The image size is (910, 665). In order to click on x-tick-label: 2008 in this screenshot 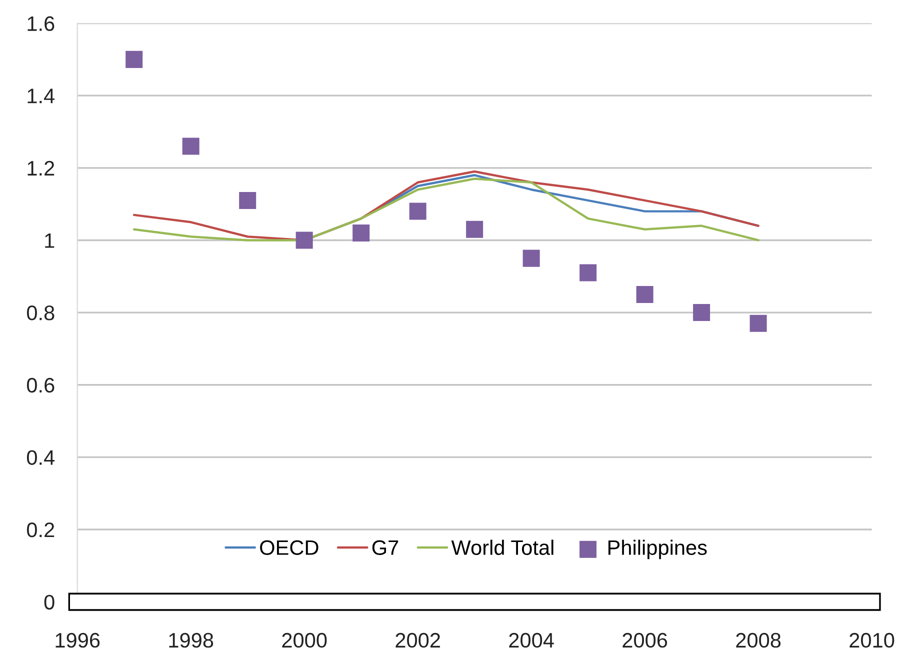, I will do `click(758, 640)`.